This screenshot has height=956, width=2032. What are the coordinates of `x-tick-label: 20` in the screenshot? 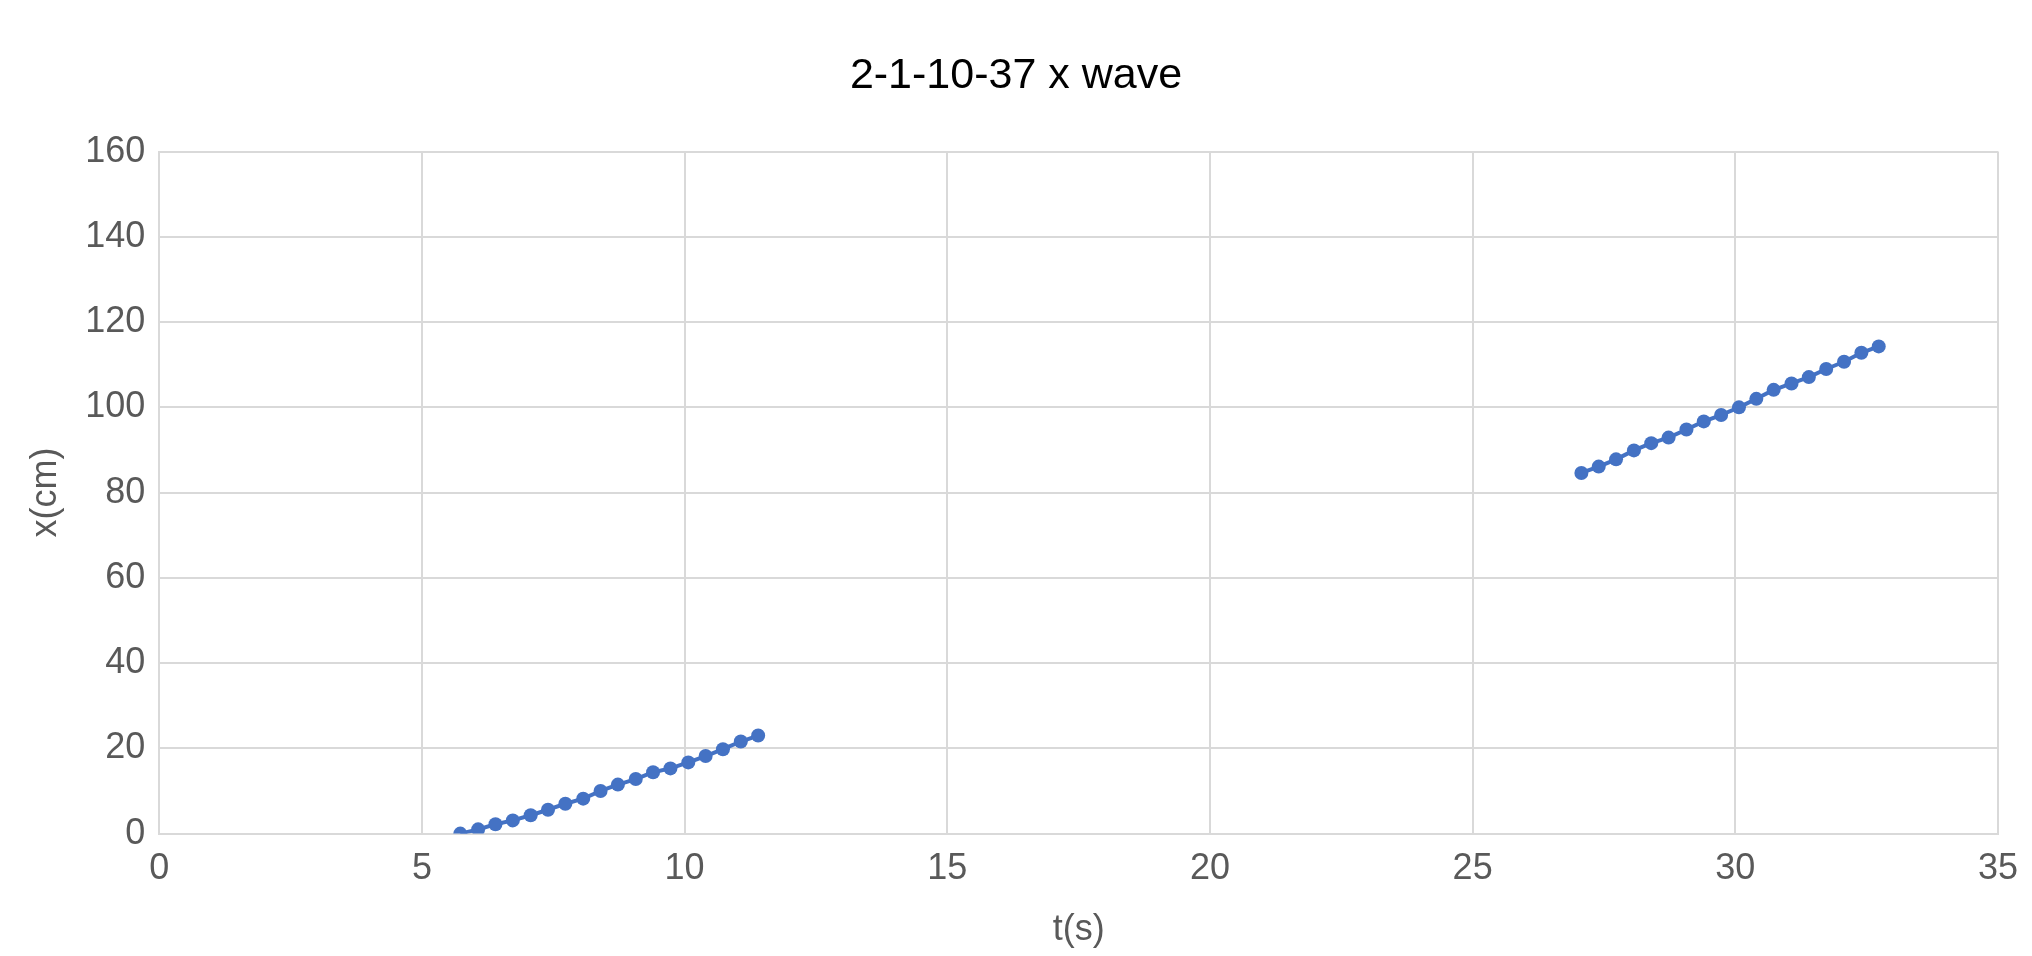 It's located at (1209, 867).